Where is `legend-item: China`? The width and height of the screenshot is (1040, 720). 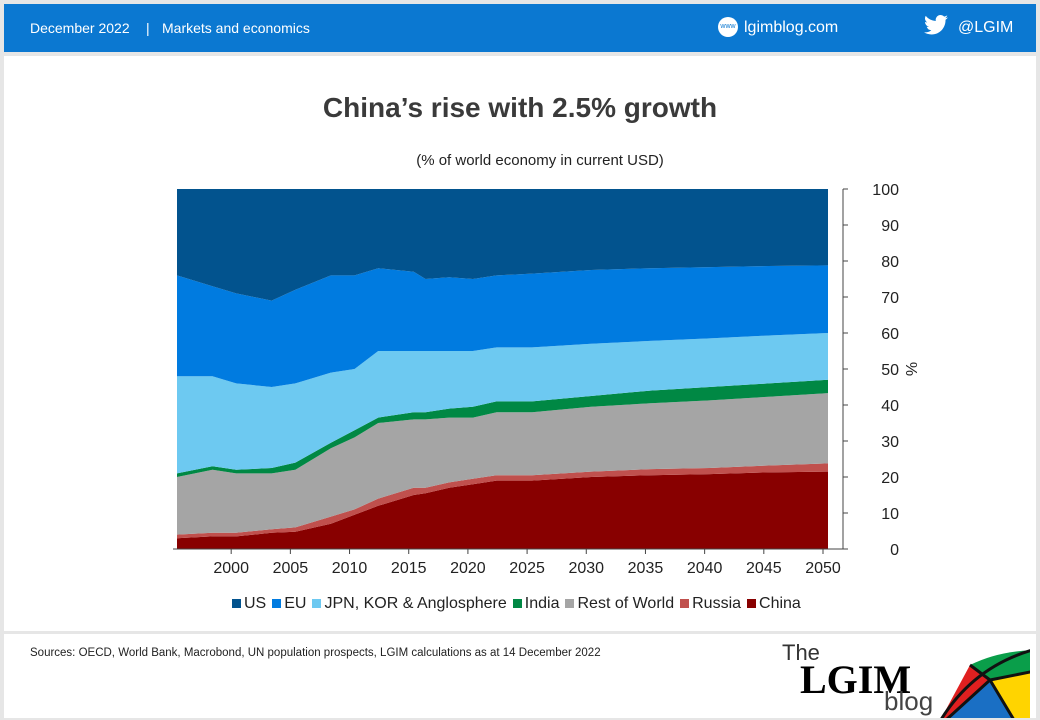
legend-item: China is located at coordinates (774, 603).